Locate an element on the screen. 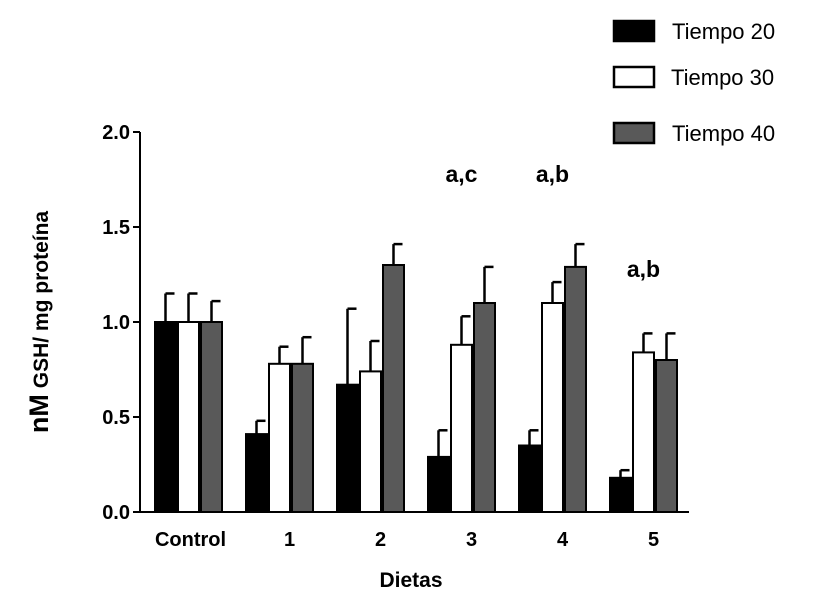  y-axis-title: nM GSH/ mg proteína is located at coordinates (39, 322).